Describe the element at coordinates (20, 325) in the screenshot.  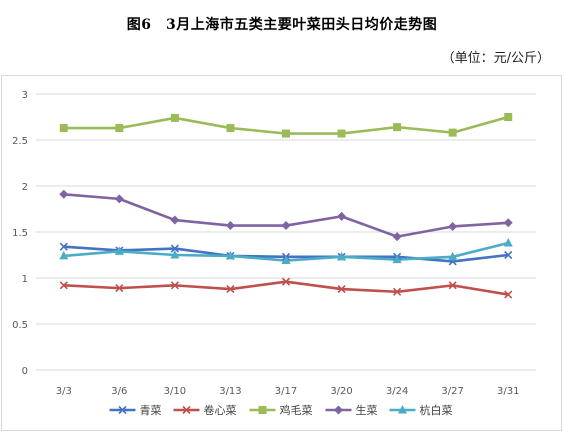
I see `y-tick-label: 0.5` at that location.